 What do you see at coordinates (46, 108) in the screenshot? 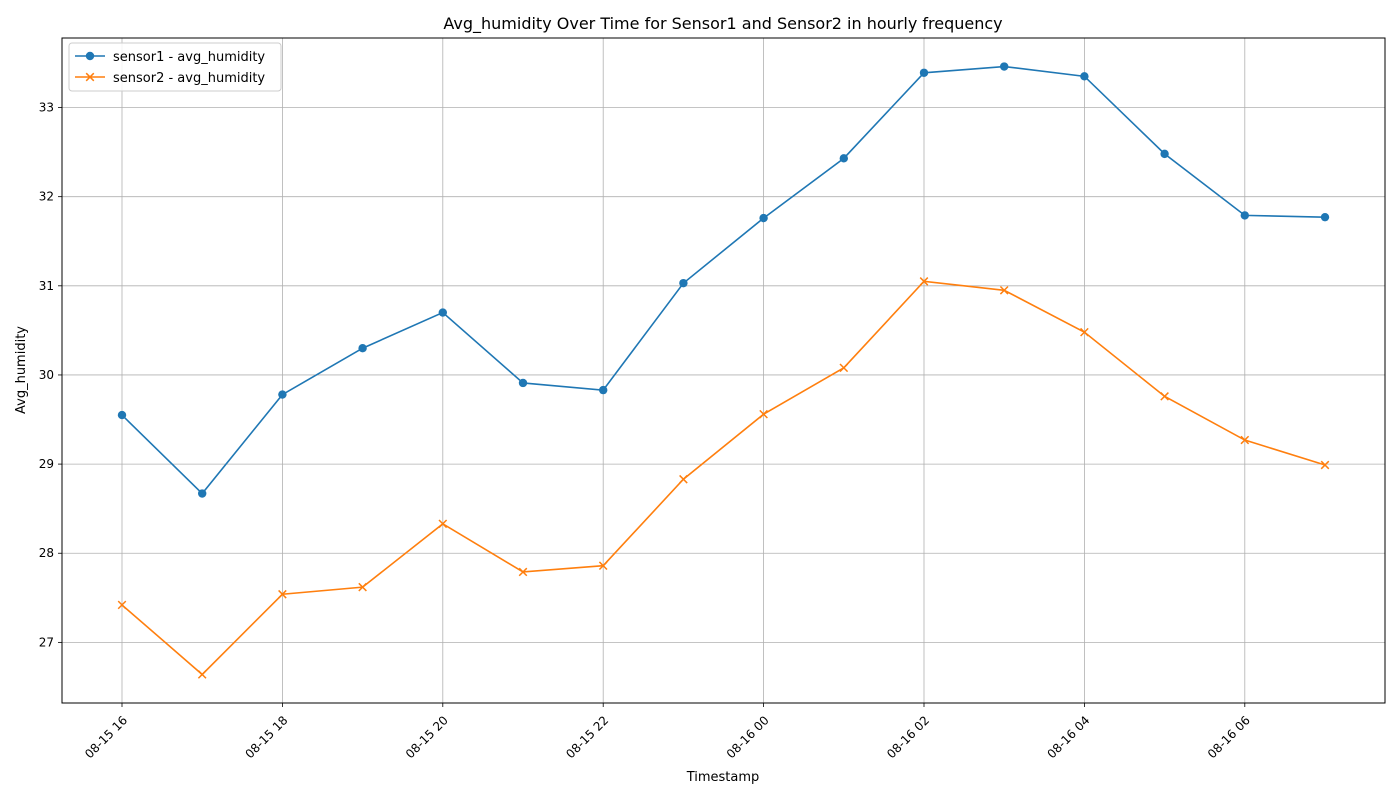
I see `y-tick-label: 33` at bounding box center [46, 108].